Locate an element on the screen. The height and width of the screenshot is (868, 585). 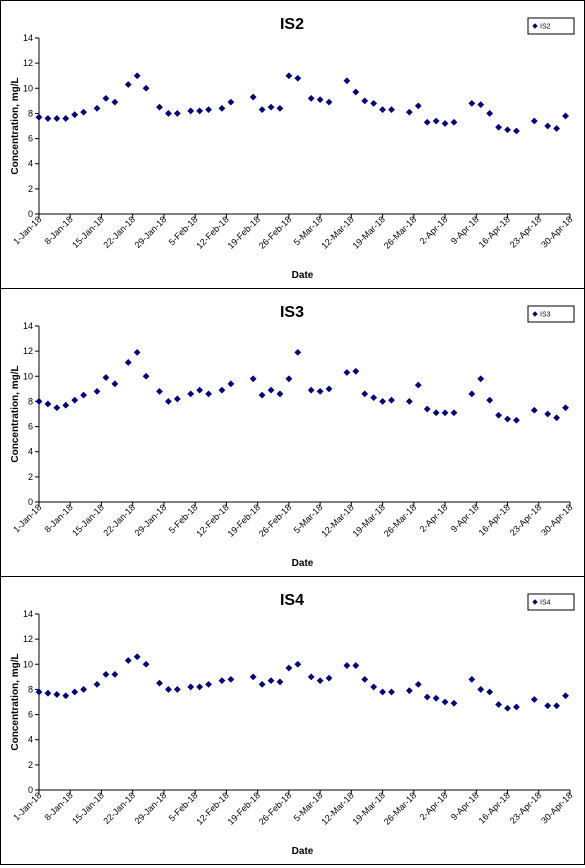
y-tick-label: 12 is located at coordinates (28, 351).